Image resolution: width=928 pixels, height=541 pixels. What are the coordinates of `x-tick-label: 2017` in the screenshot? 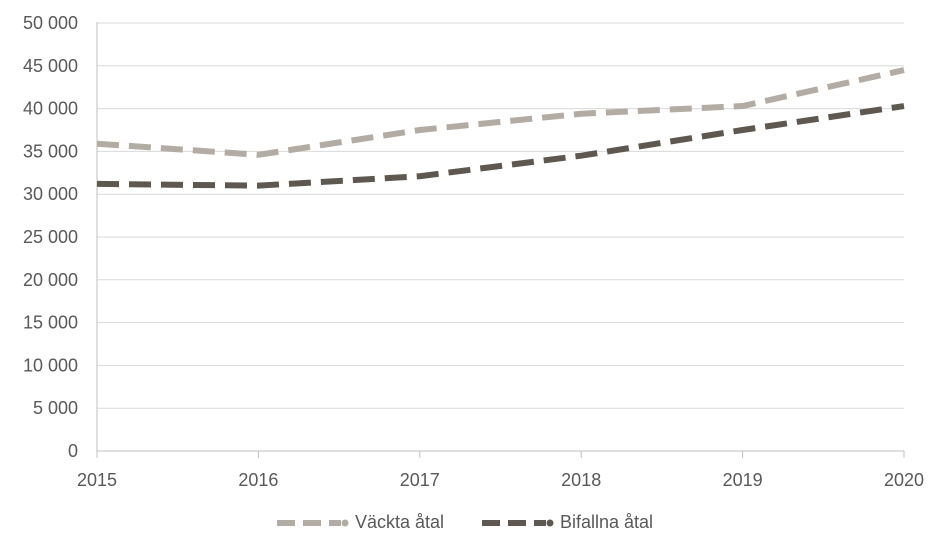 It's located at (420, 480).